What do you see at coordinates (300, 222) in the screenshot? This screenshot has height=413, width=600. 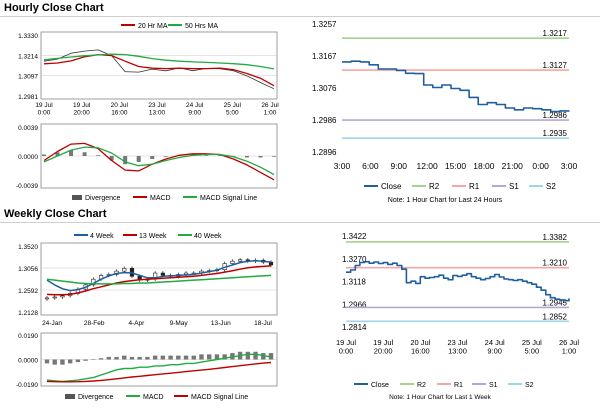 I see `weekly-section-line` at bounding box center [300, 222].